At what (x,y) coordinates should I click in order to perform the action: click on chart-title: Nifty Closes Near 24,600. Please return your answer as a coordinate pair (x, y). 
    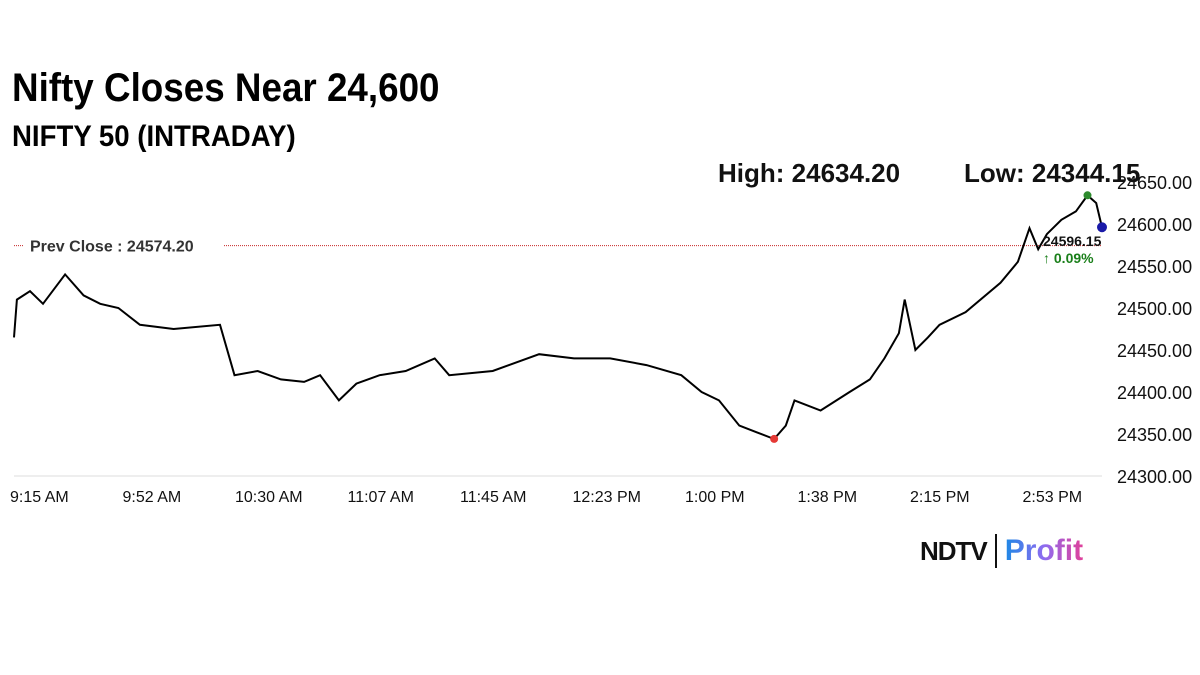
    Looking at the image, I should click on (226, 88).